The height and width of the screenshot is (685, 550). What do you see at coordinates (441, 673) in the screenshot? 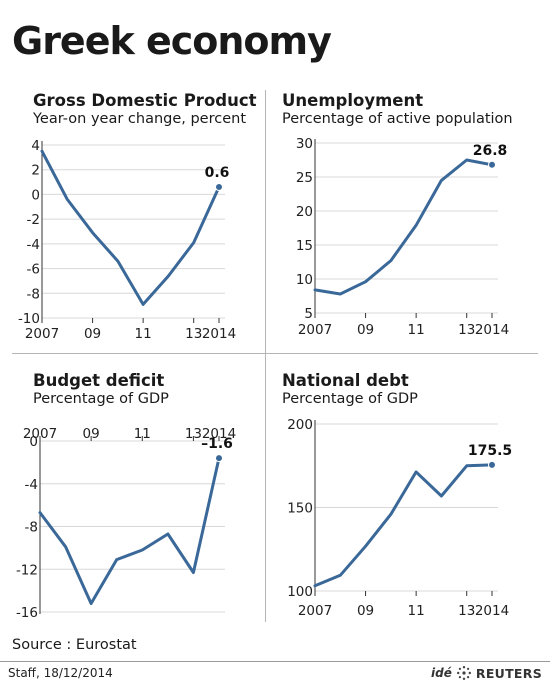
I see `brand-ide-text: idé` at bounding box center [441, 673].